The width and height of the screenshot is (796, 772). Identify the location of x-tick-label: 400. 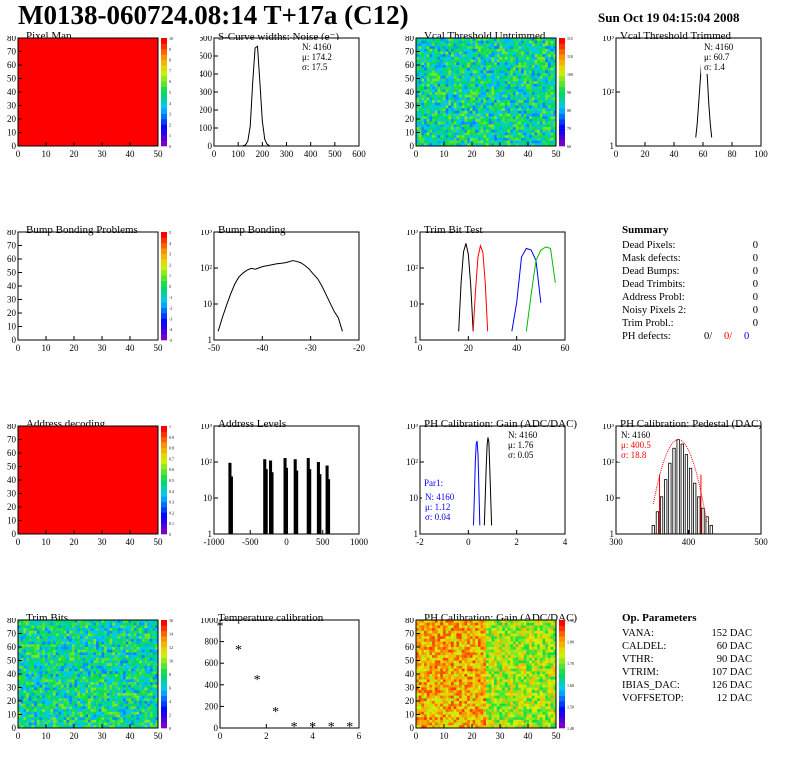
(311, 154).